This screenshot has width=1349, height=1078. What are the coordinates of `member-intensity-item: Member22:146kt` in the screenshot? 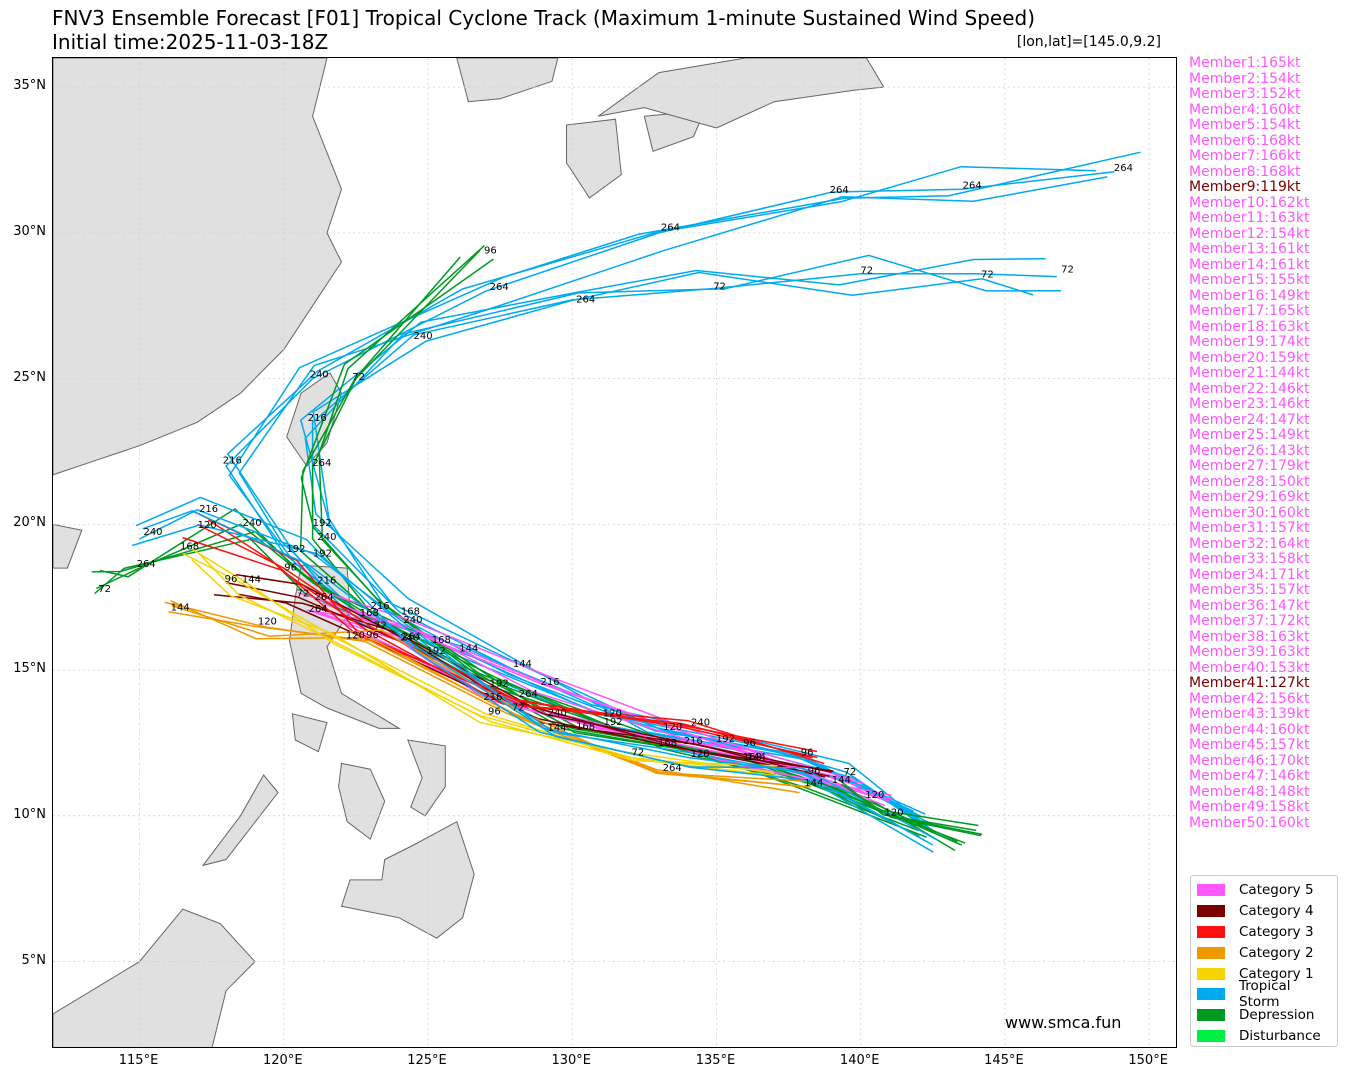 It's located at (1249, 388).